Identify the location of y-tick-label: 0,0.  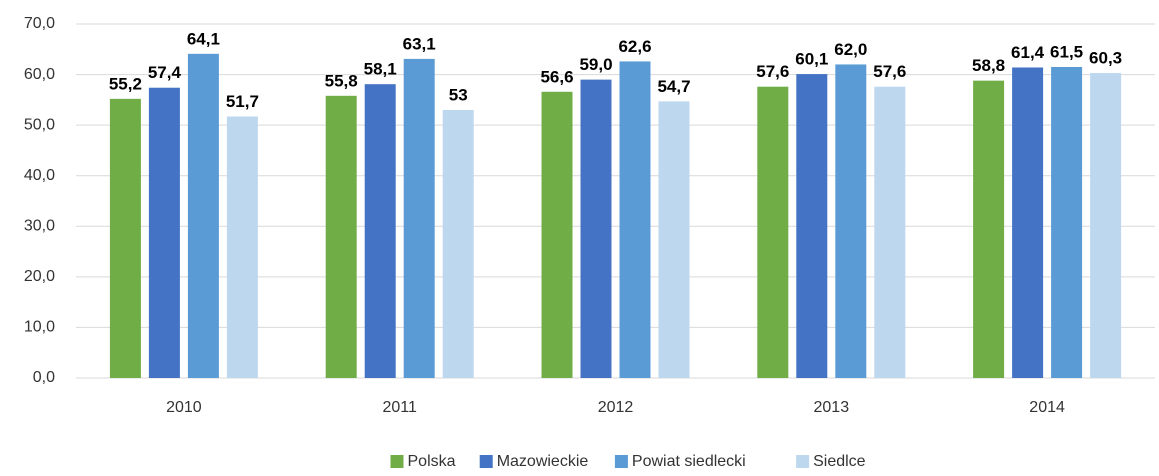
(44, 377).